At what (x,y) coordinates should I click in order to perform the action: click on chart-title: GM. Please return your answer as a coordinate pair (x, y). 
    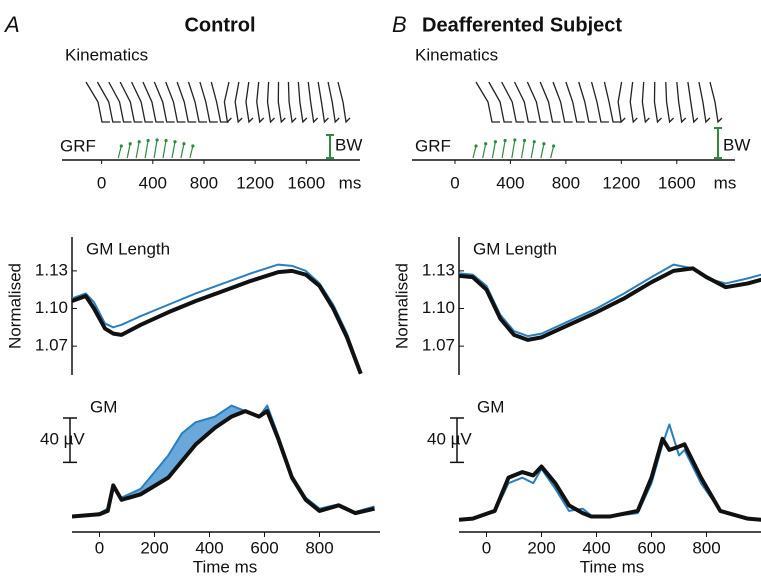
    Looking at the image, I should click on (490, 406).